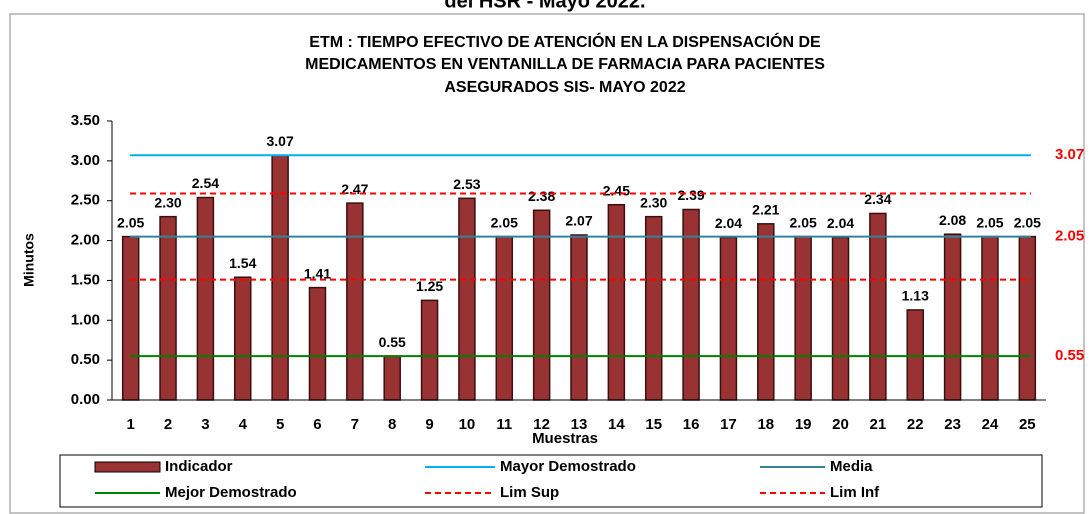 Image resolution: width=1091 pixels, height=514 pixels. Describe the element at coordinates (467, 424) in the screenshot. I see `x-tick-label: 10` at that location.